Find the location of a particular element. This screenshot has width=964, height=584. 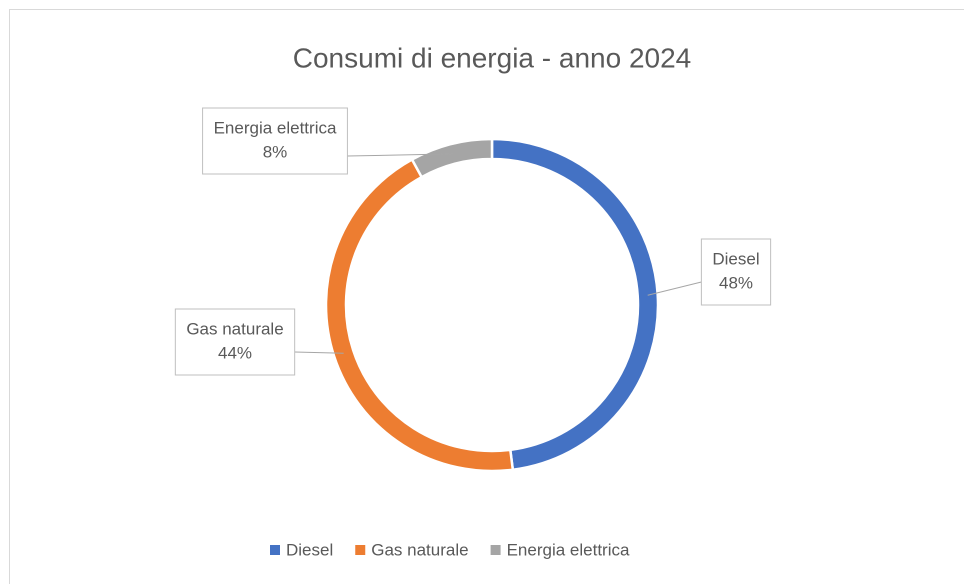

donut-slice is located at coordinates (452, 158).